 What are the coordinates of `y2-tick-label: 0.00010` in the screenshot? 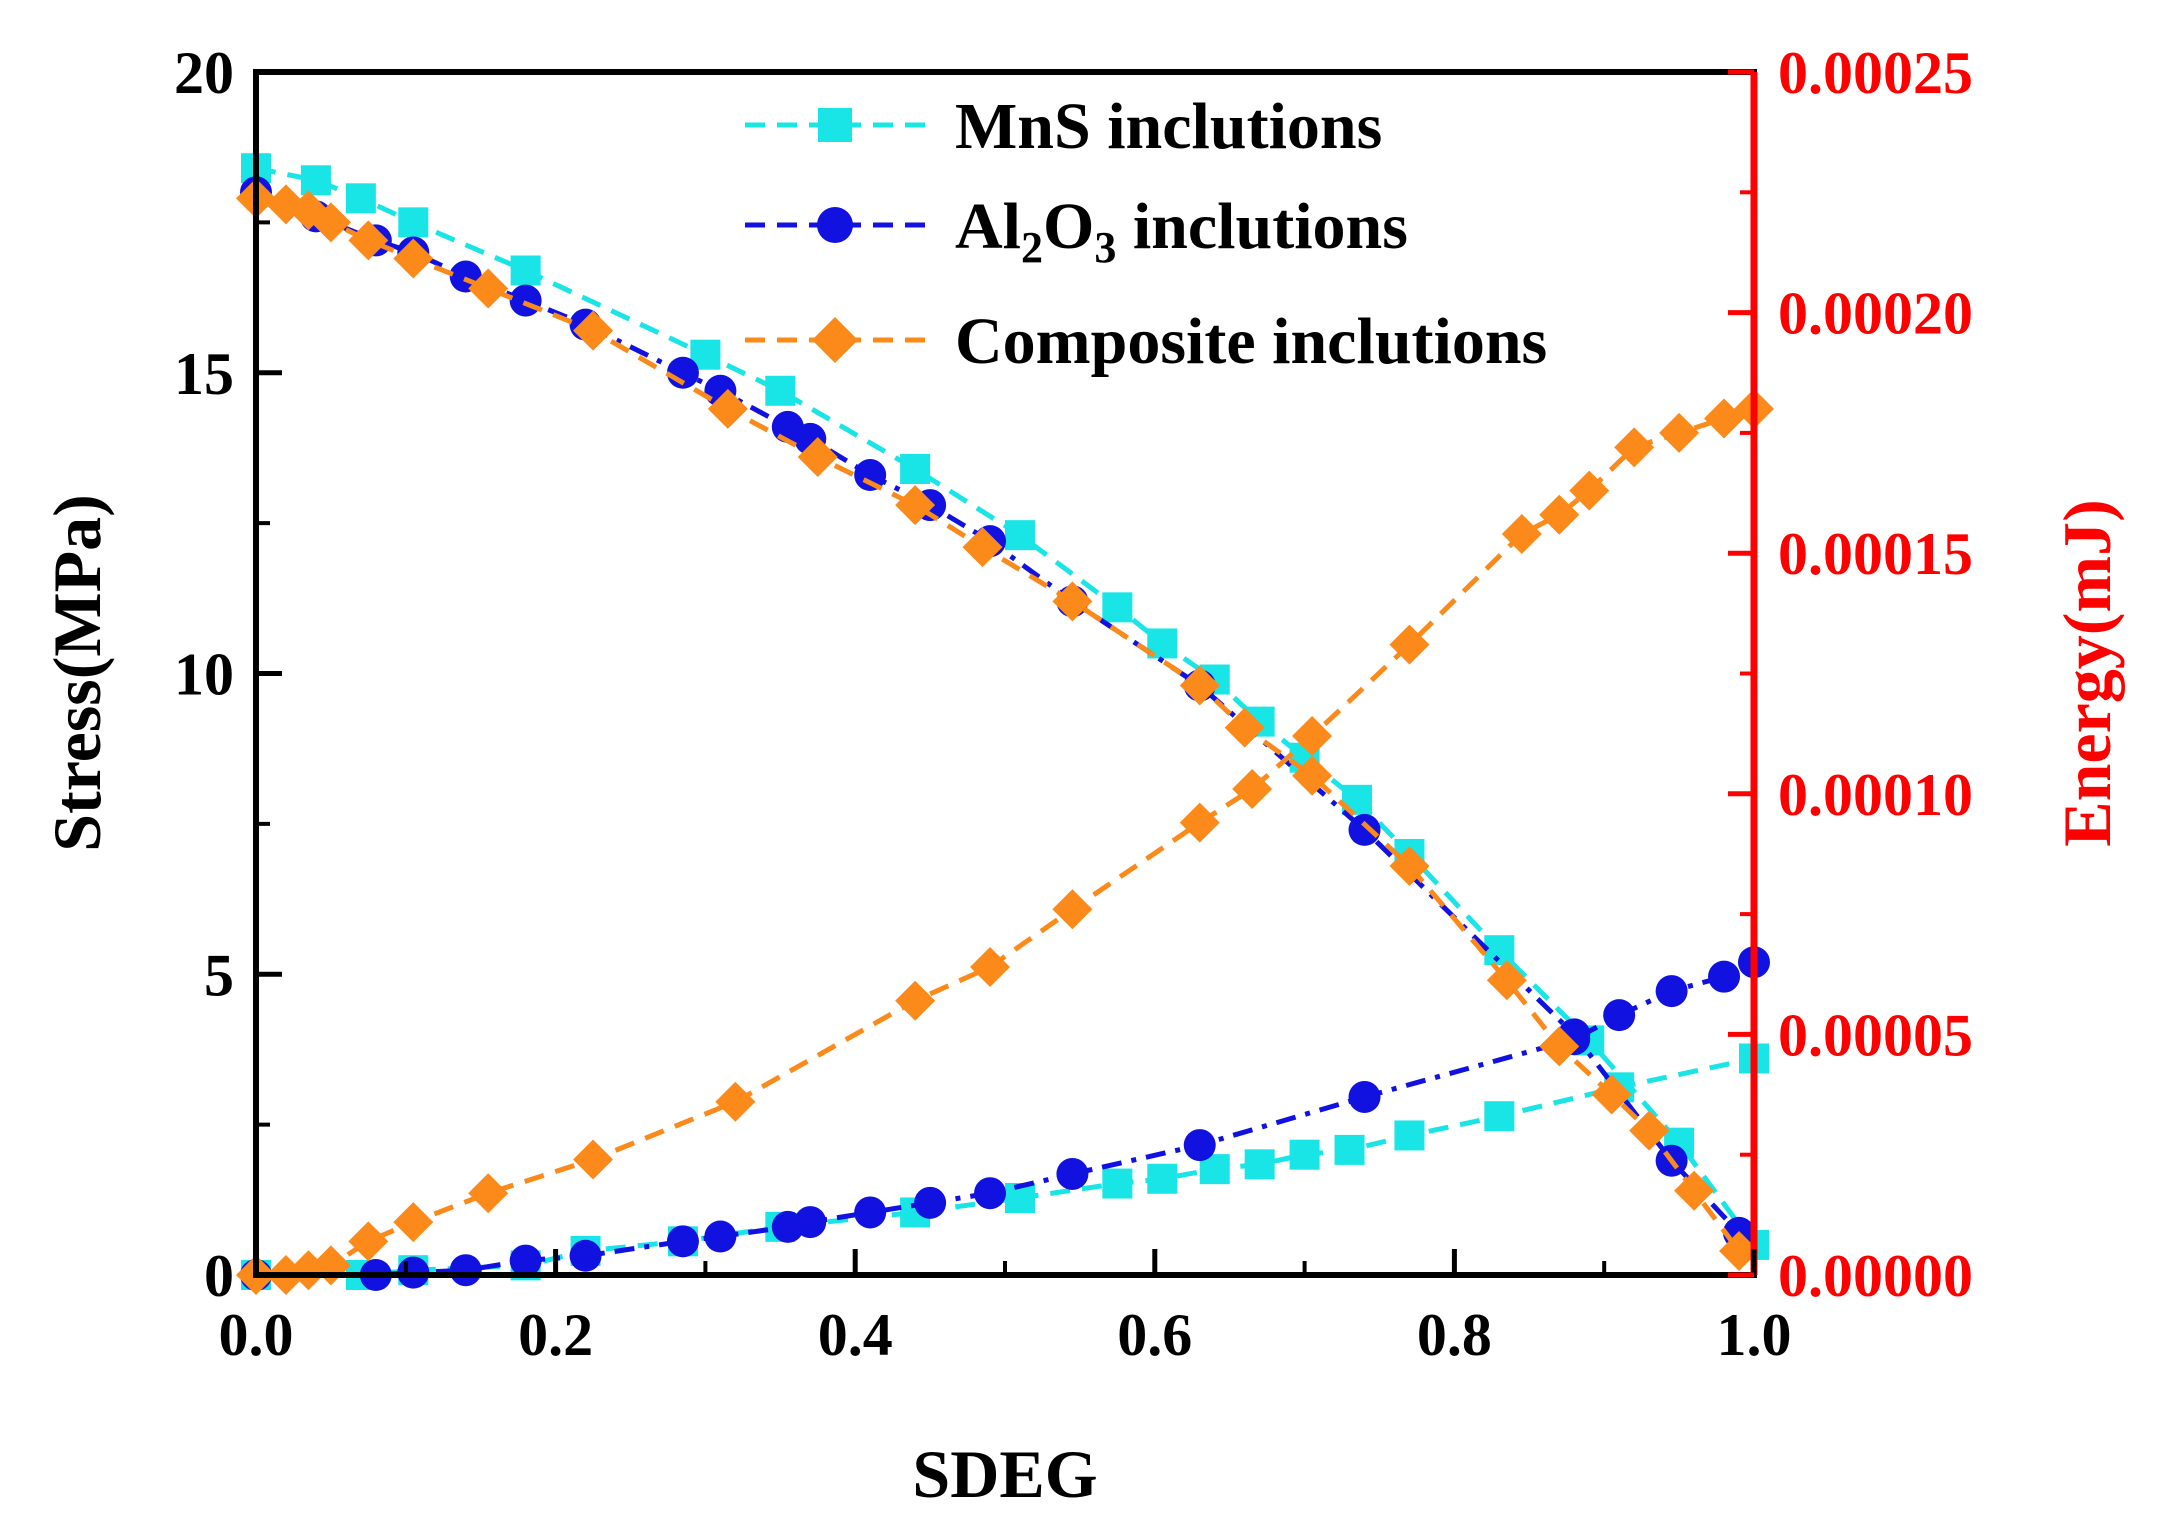 It's located at (1875, 795).